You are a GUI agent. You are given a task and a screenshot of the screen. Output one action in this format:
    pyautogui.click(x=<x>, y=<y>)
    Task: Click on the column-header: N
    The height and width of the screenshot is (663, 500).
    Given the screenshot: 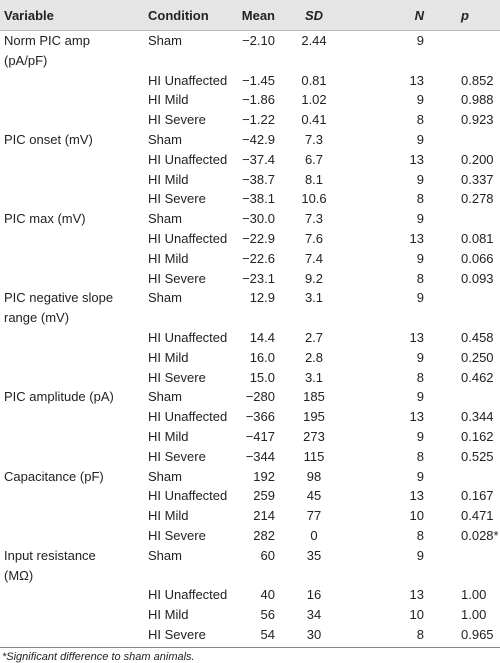 What is the action you would take?
    pyautogui.click(x=388, y=15)
    